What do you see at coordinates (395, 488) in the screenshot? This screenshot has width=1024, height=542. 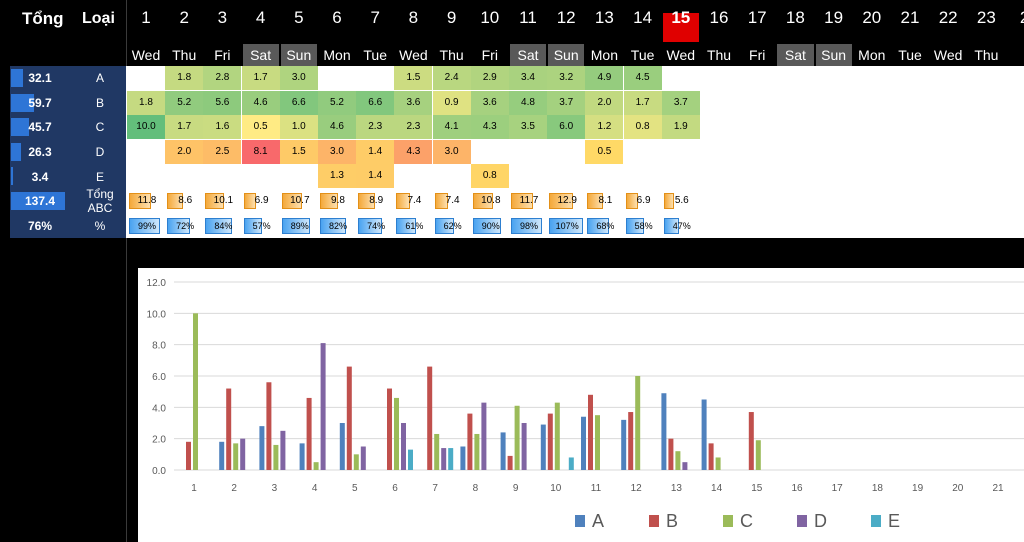 I see `x-tick-label: 6` at bounding box center [395, 488].